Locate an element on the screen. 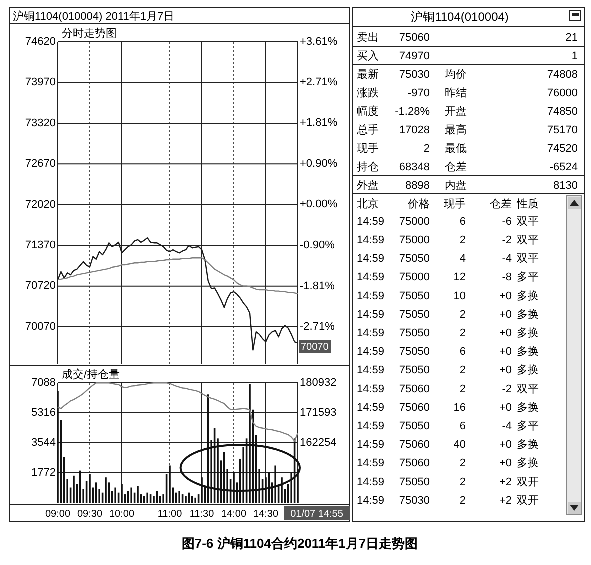 Image resolution: width=591 pixels, height=565 pixels. text: 74520 is located at coordinates (562, 148).